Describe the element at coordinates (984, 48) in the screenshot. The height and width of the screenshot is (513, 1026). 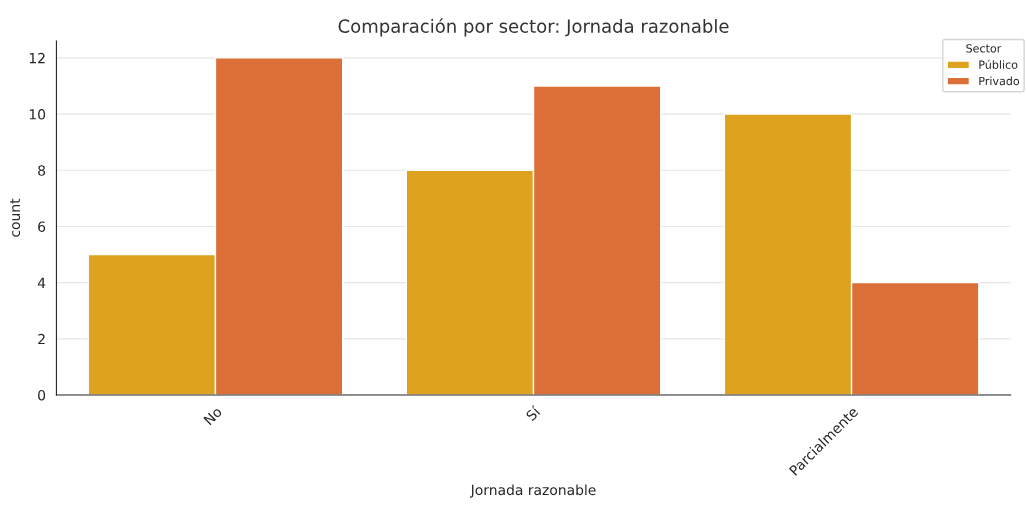
I see `legend-title: Sector` at that location.